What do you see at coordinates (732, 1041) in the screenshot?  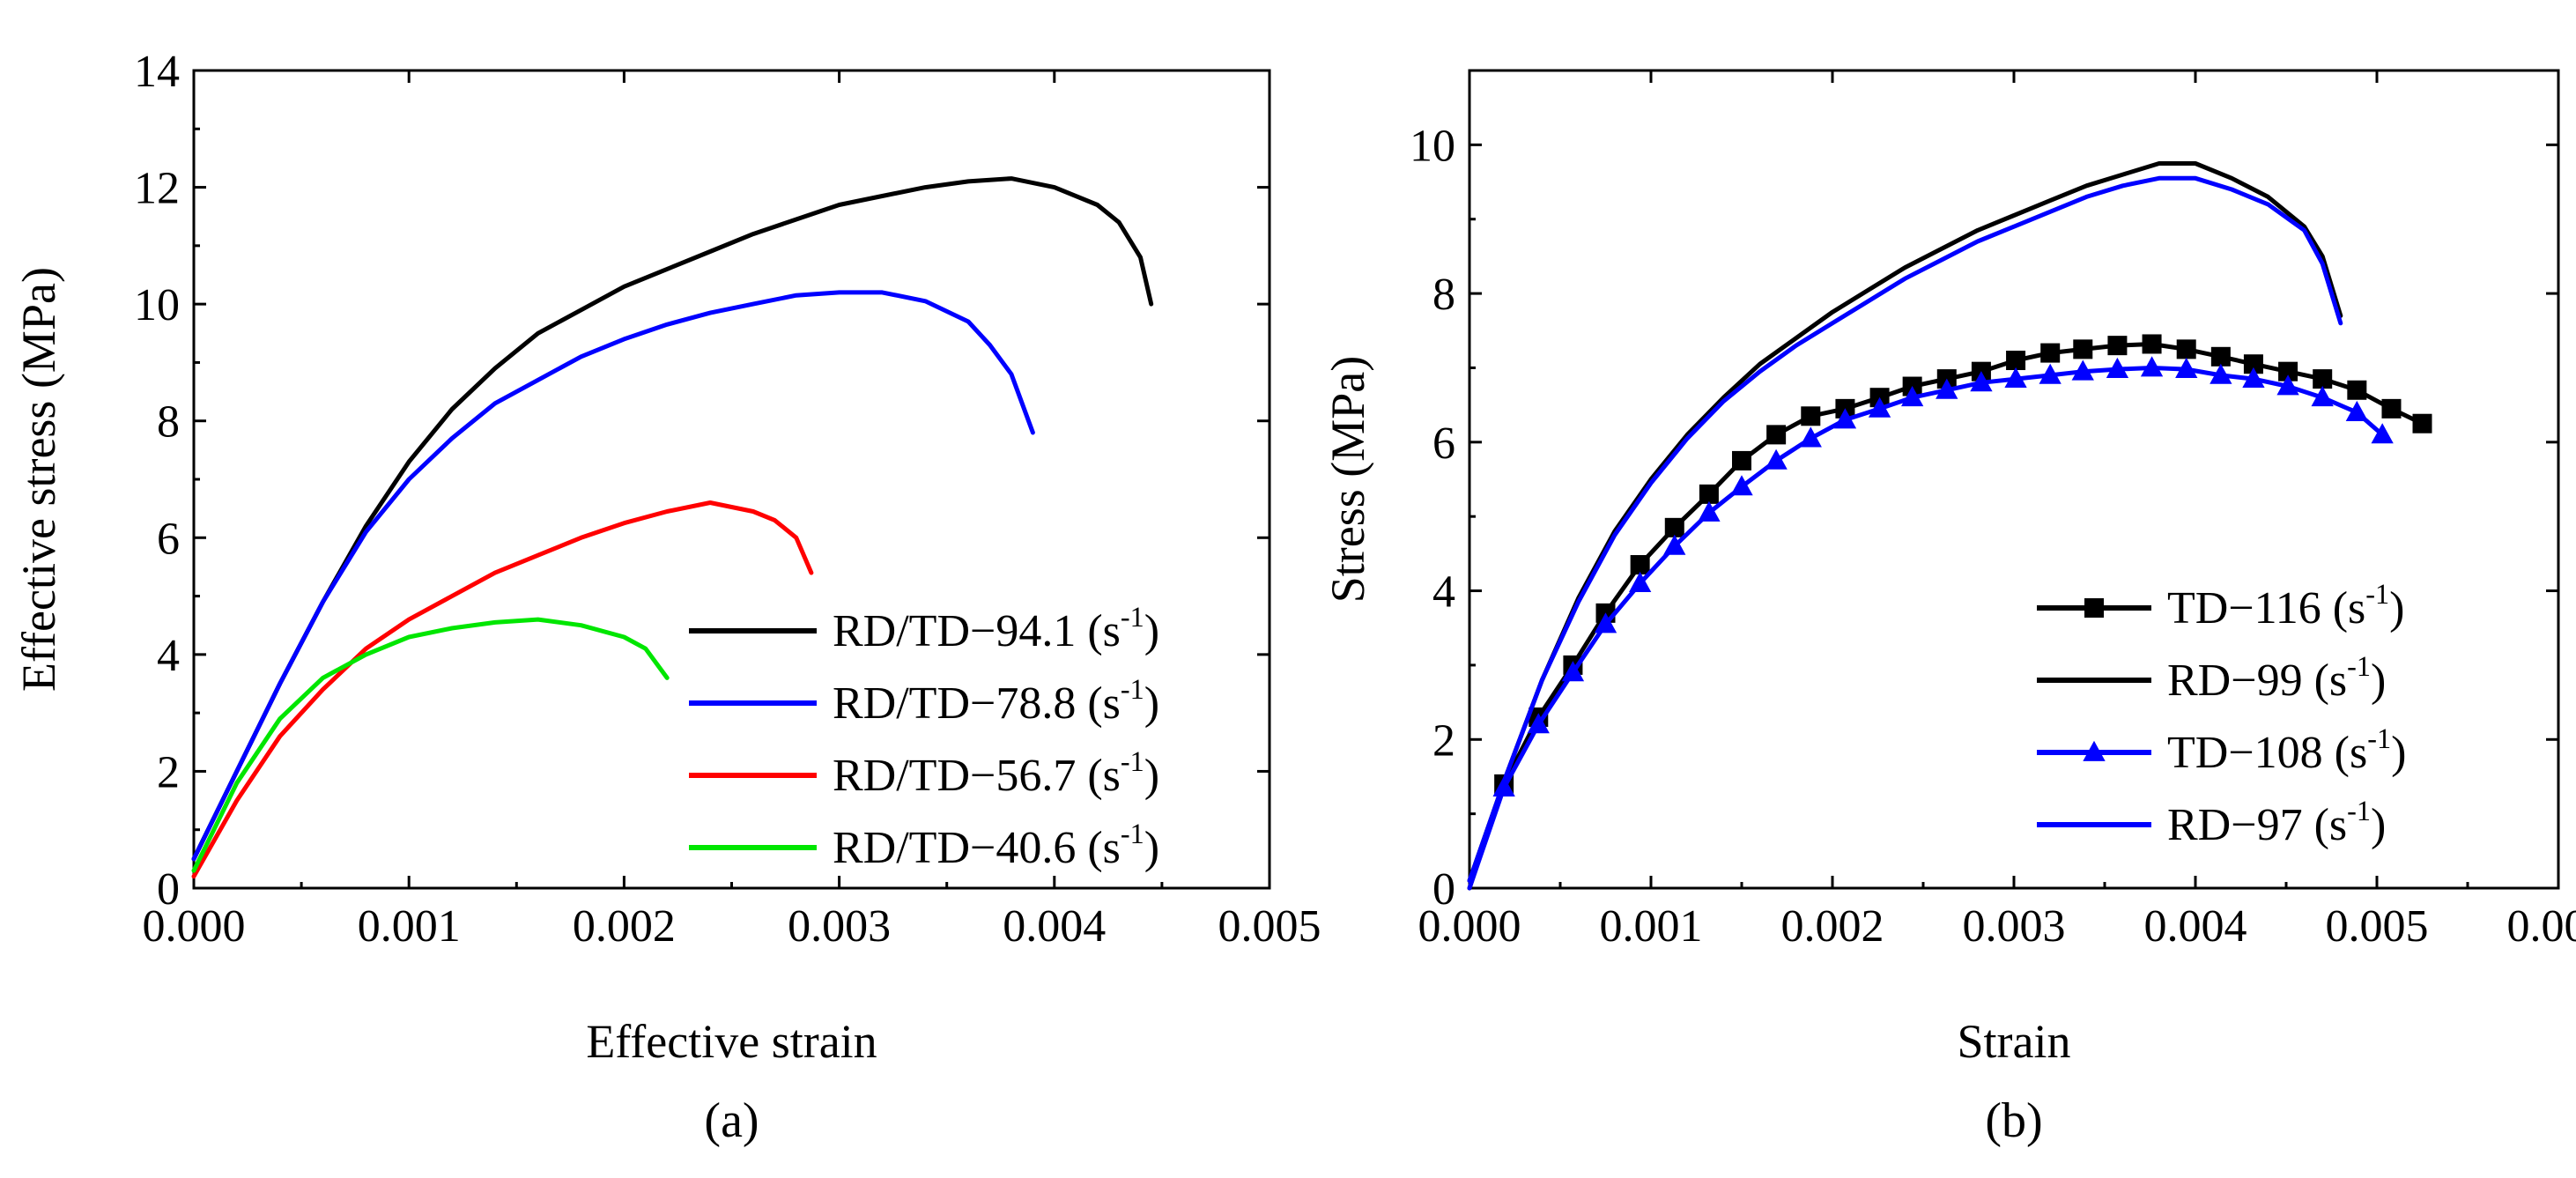 I see `x-axis-label: Effective strain` at bounding box center [732, 1041].